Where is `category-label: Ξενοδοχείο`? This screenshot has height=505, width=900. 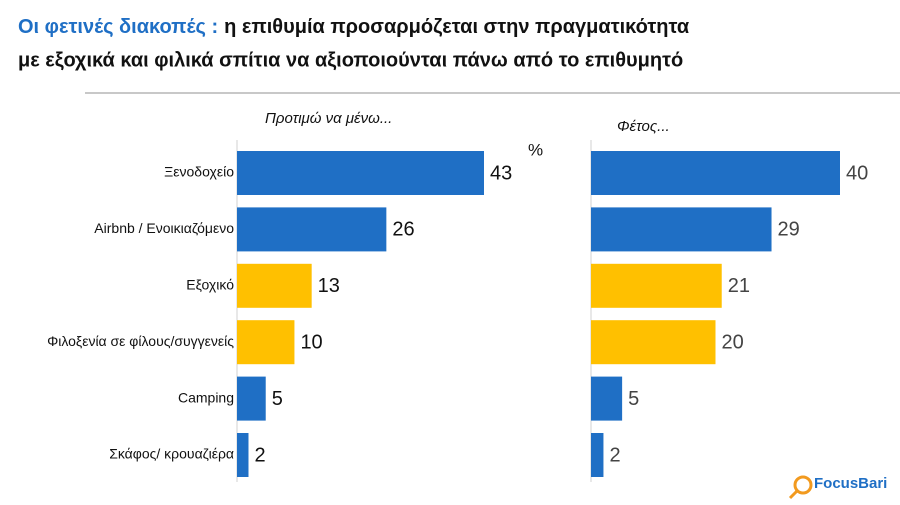 category-label: Ξενοδοχείο is located at coordinates (199, 172).